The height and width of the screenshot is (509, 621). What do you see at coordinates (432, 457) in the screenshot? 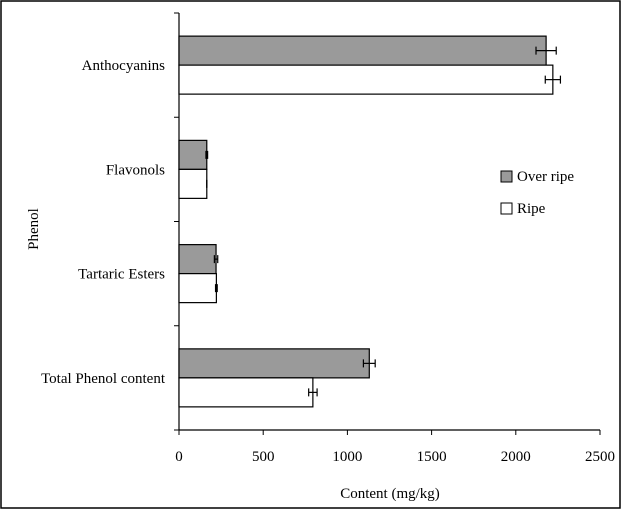
I see `x-tick-label: 1500` at bounding box center [432, 457].